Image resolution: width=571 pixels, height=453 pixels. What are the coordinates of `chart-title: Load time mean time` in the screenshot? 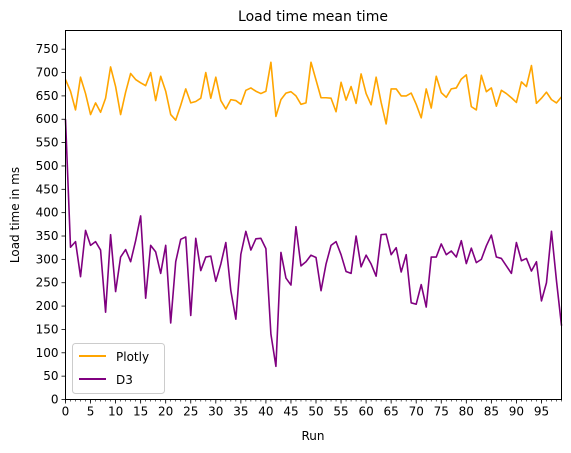 It's located at (313, 17).